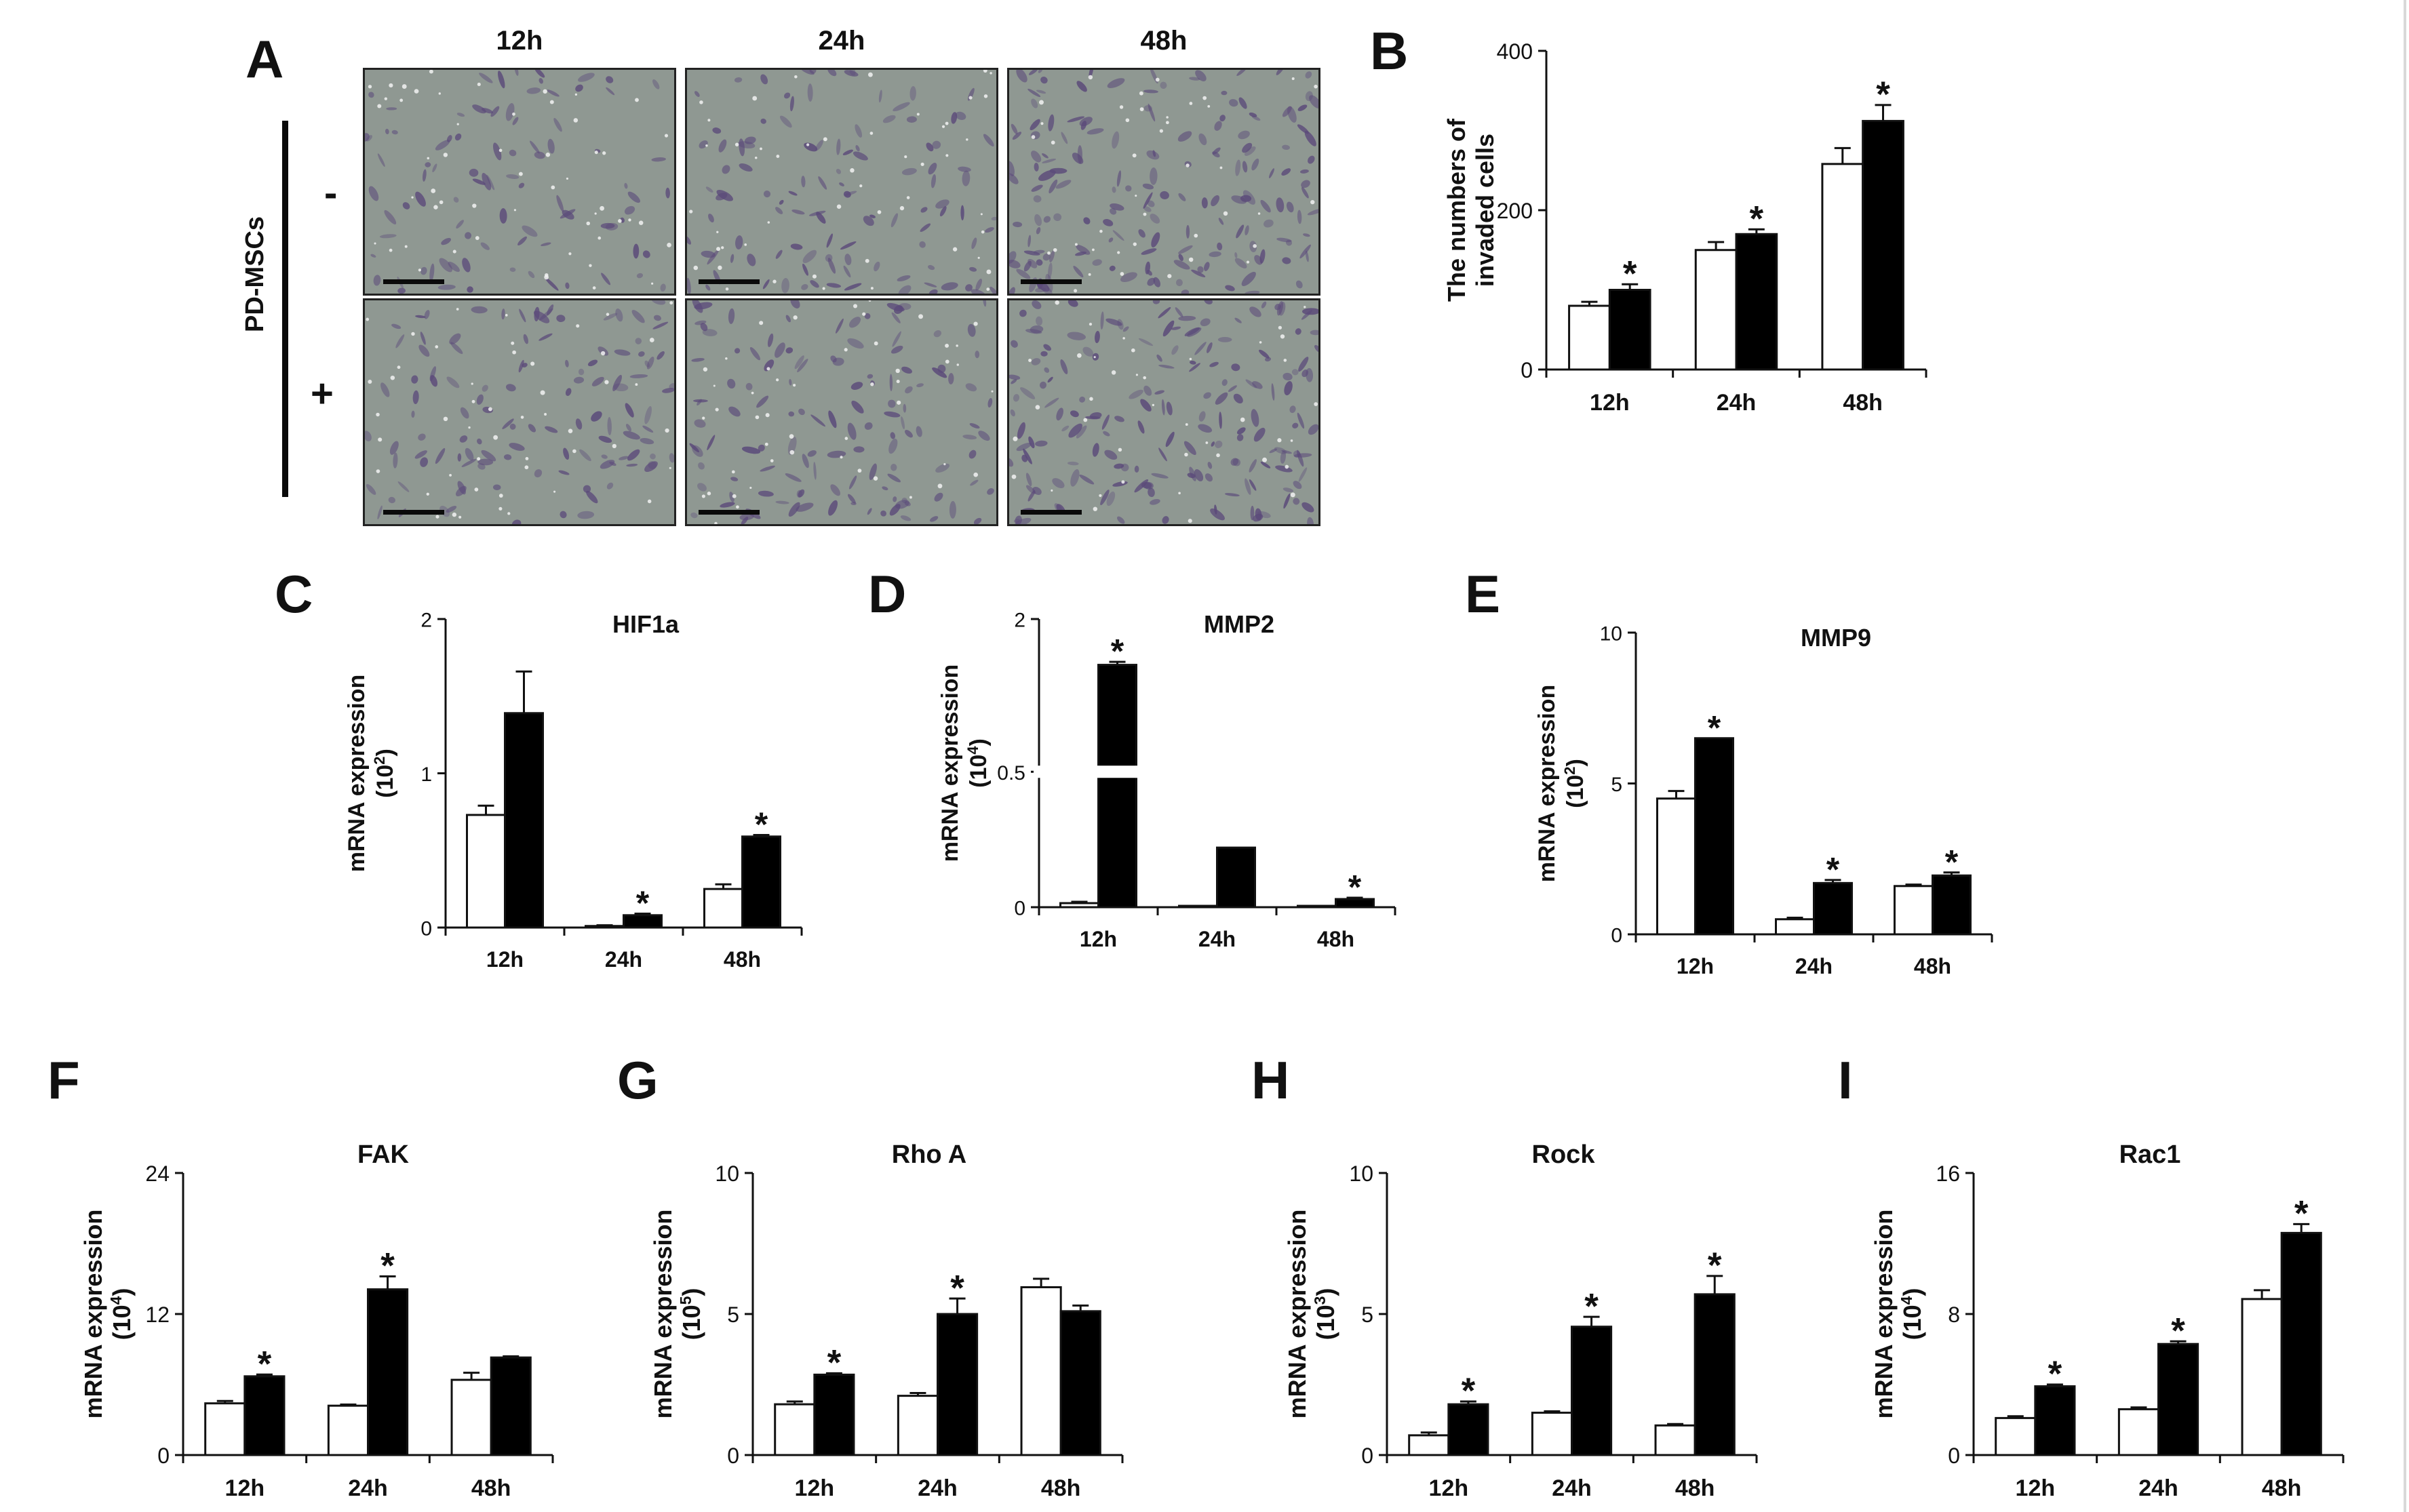 The height and width of the screenshot is (1512, 2409). Describe the element at coordinates (121, 1314) in the screenshot. I see `y-axis-unit: (104)` at that location.